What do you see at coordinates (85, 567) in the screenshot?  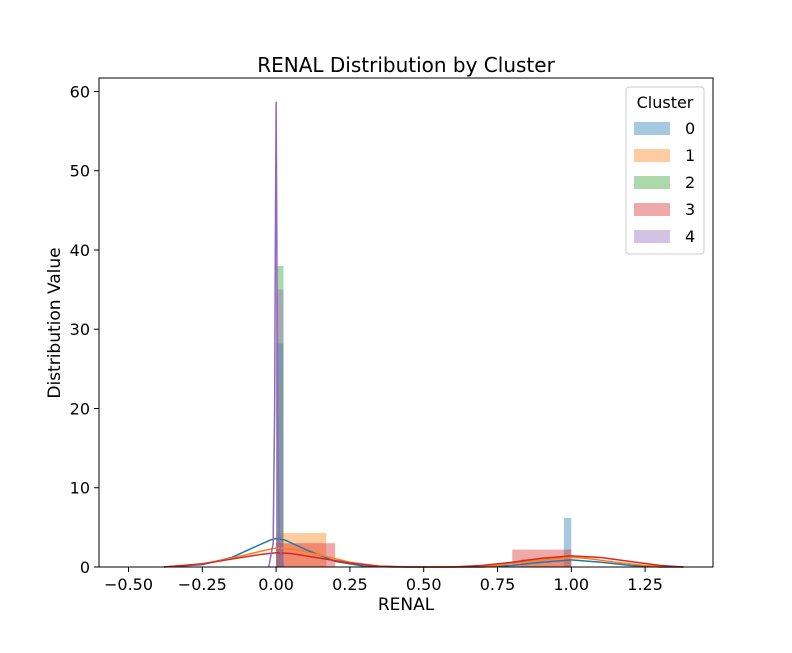 I see `y-tick-label: 0` at bounding box center [85, 567].